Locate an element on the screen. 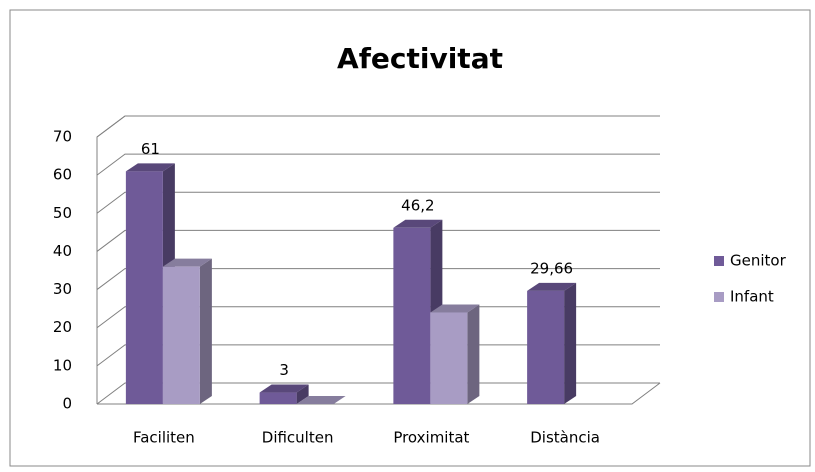  y-tick-label: 20 is located at coordinates (62, 327).